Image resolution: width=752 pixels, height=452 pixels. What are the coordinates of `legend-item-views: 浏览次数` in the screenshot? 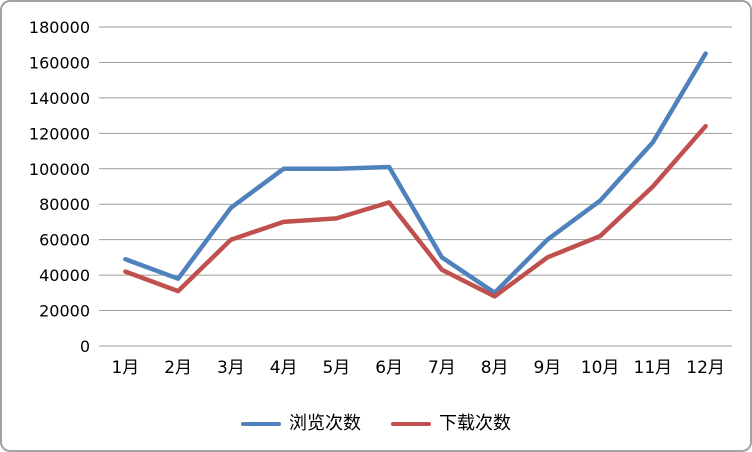 It's located at (301, 424).